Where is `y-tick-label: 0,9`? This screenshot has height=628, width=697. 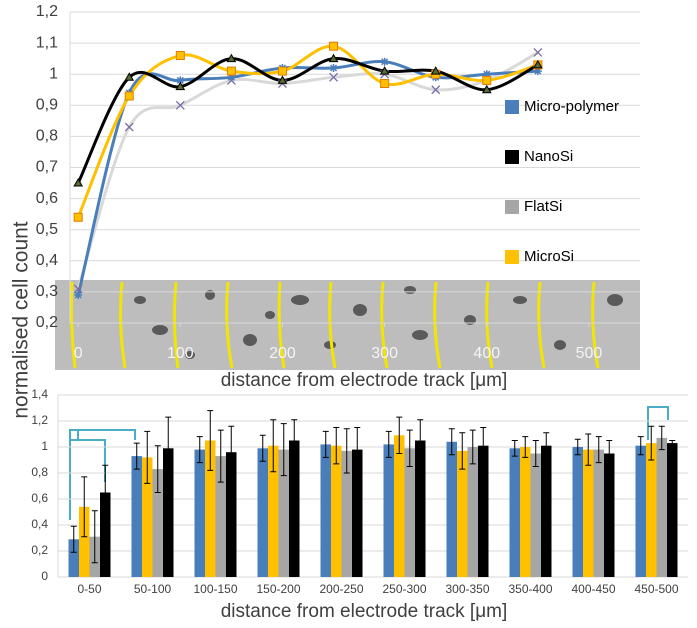 y-tick-label: 0,9 is located at coordinates (47, 105).